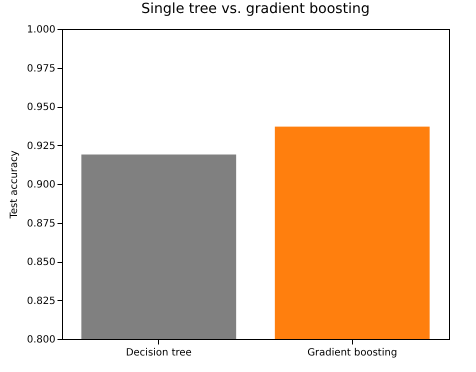 This screenshot has width=476, height=372. I want to click on x-tick-label: Decision tree, so click(159, 353).